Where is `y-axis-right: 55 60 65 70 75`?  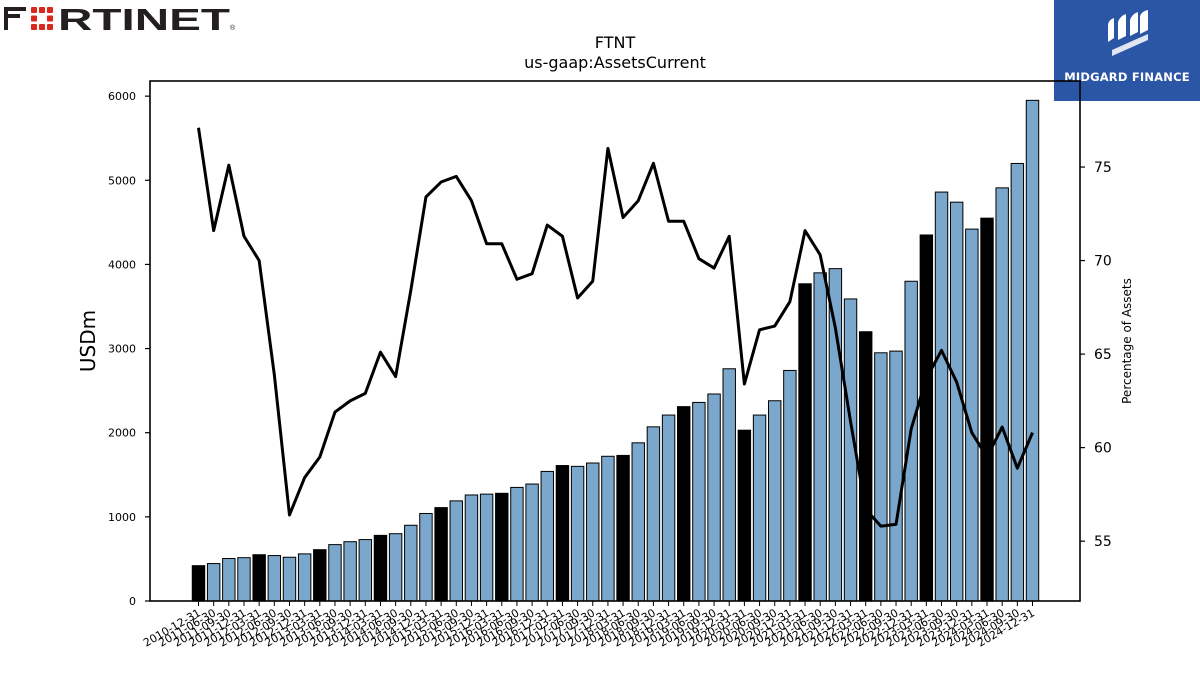 y-axis-right: 55 60 65 70 75 is located at coordinates (1096, 355).